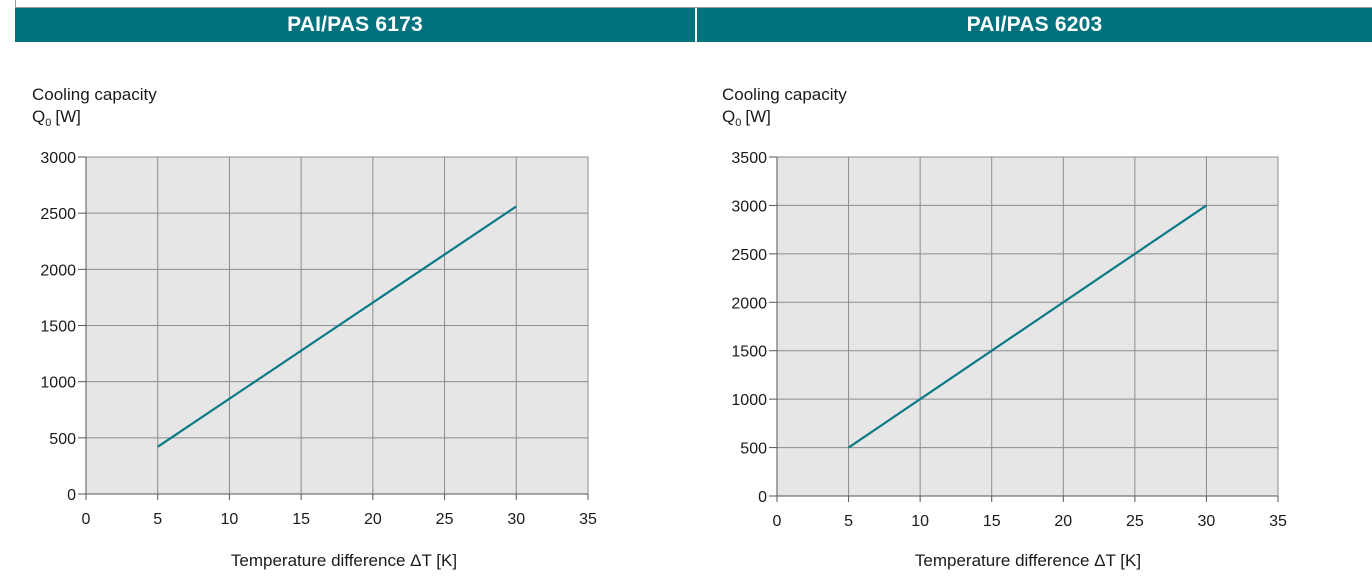 Image resolution: width=1372 pixels, height=580 pixels. I want to click on header-right: PAI/PAS 6203, so click(1034, 25).